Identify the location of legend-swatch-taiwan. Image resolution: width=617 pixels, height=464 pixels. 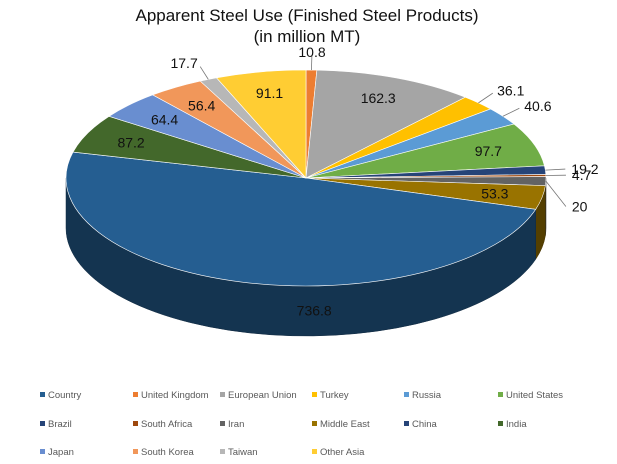
(222, 451).